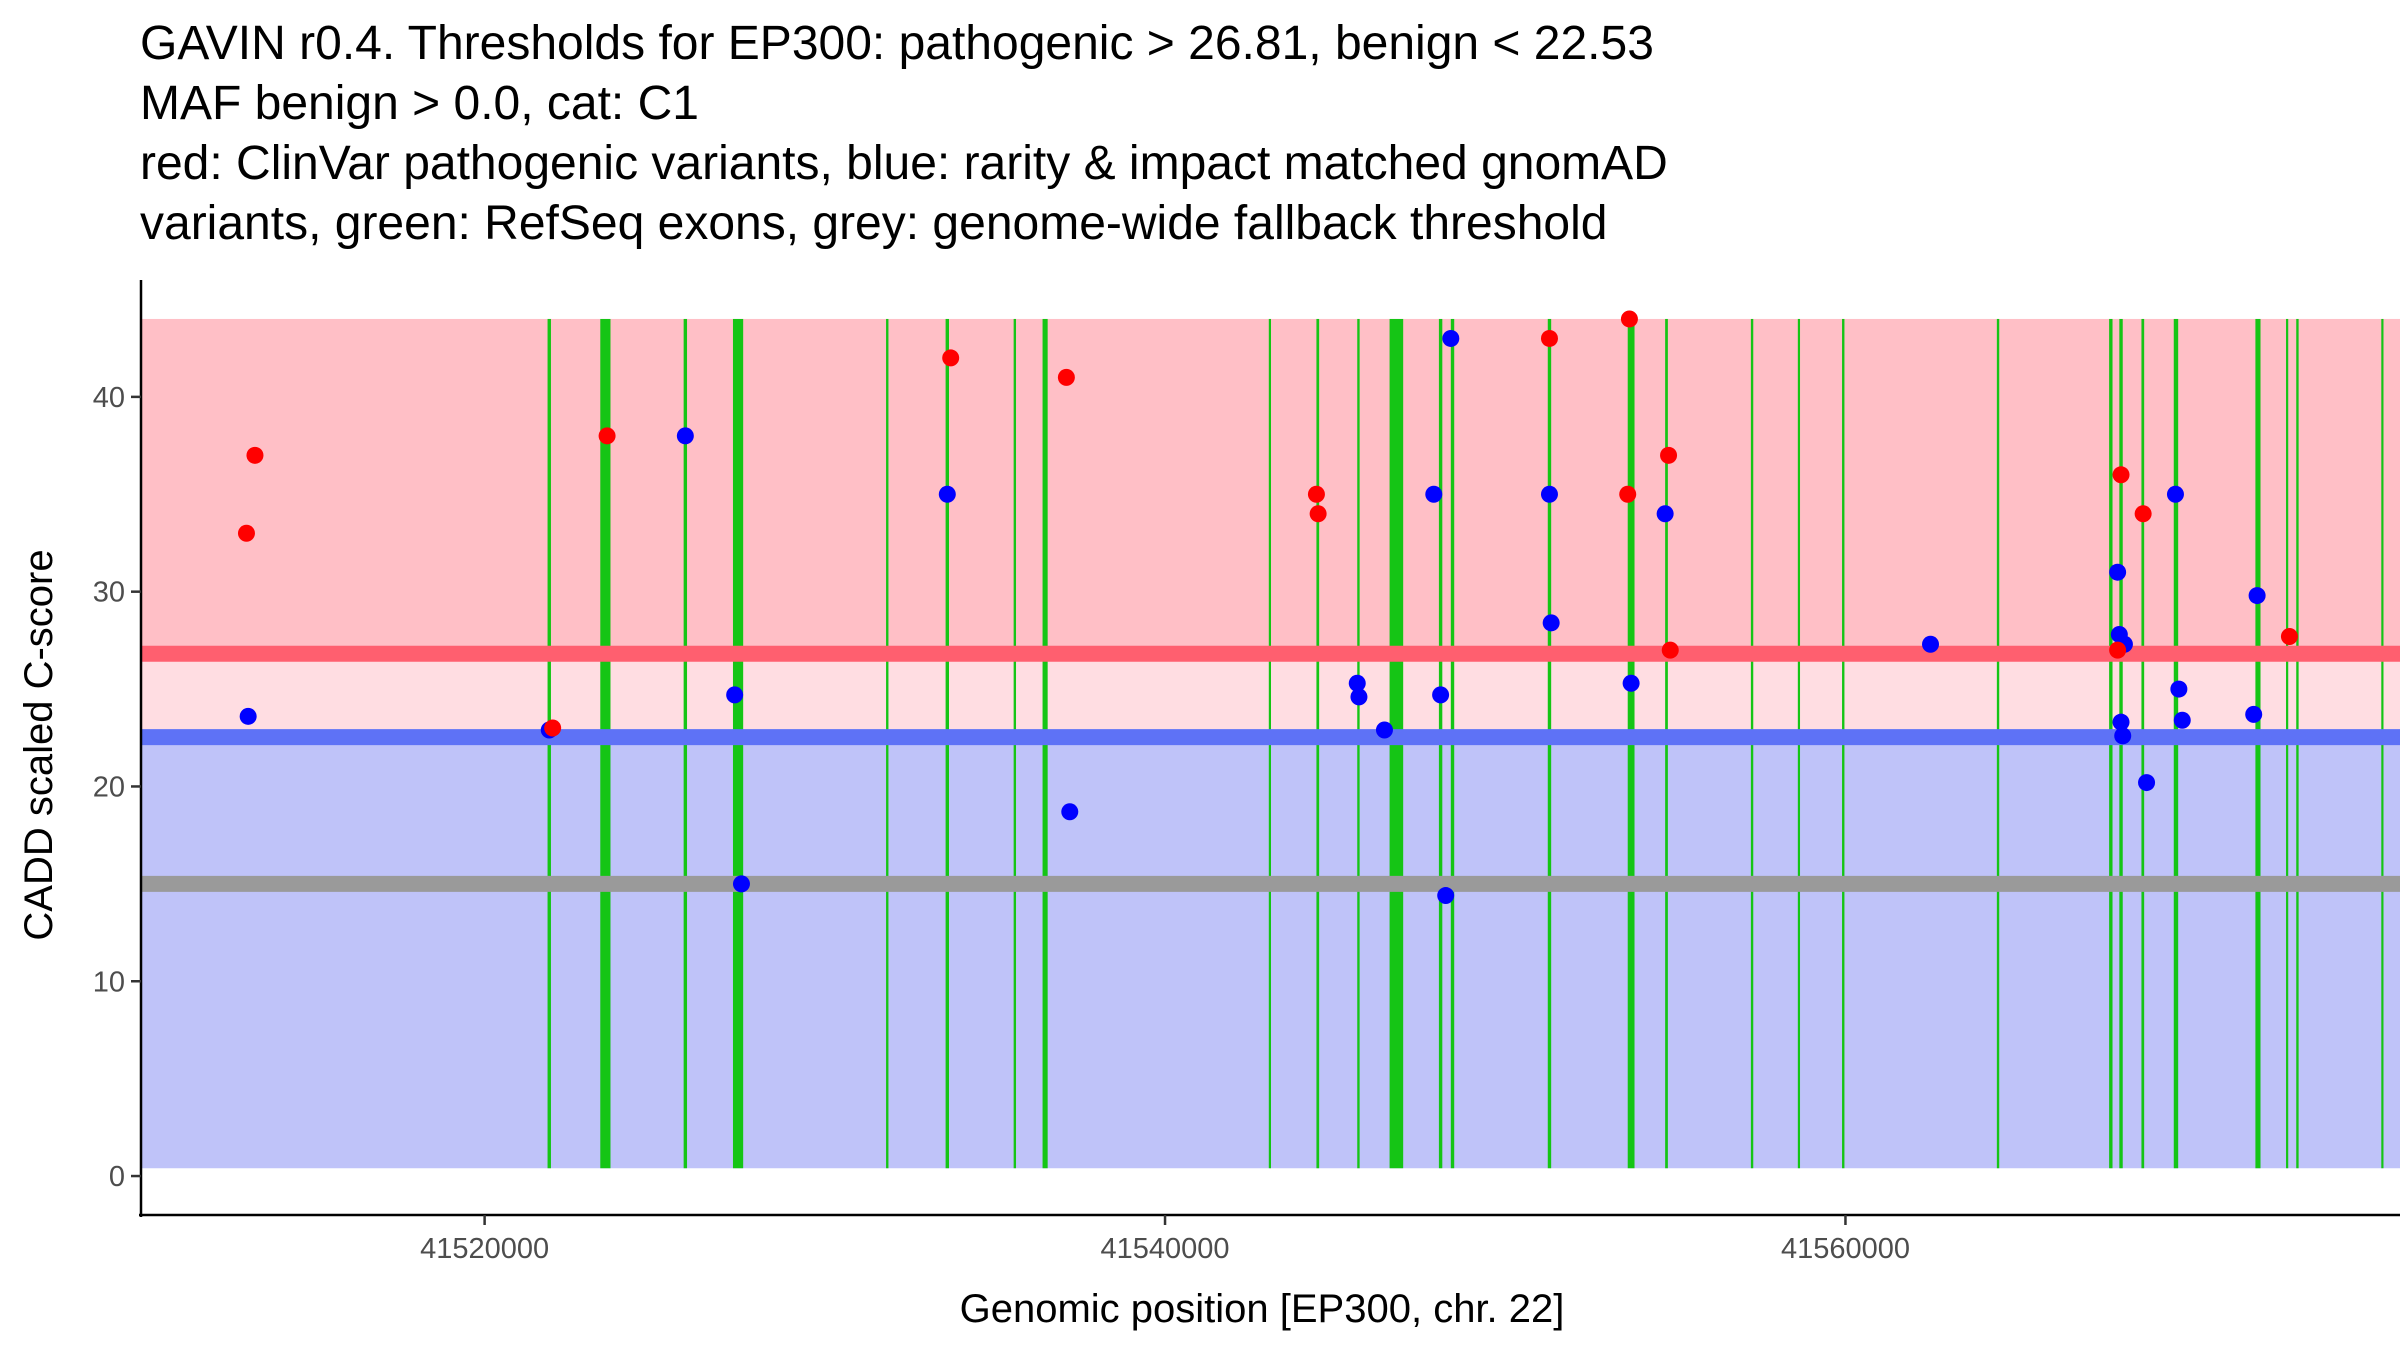 This screenshot has width=2400, height=1350. What do you see at coordinates (109, 398) in the screenshot?
I see `y-tick-label: 40` at bounding box center [109, 398].